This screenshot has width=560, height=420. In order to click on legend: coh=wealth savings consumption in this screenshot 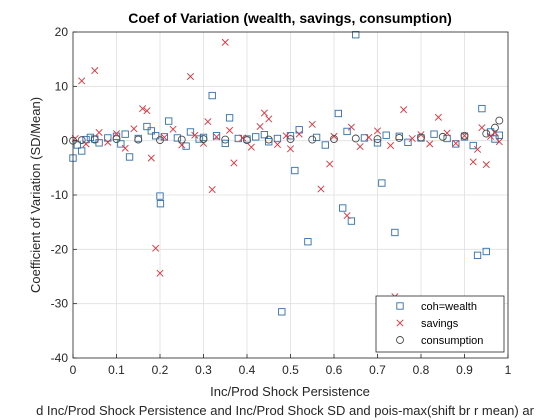, I will do `click(440, 324)`.